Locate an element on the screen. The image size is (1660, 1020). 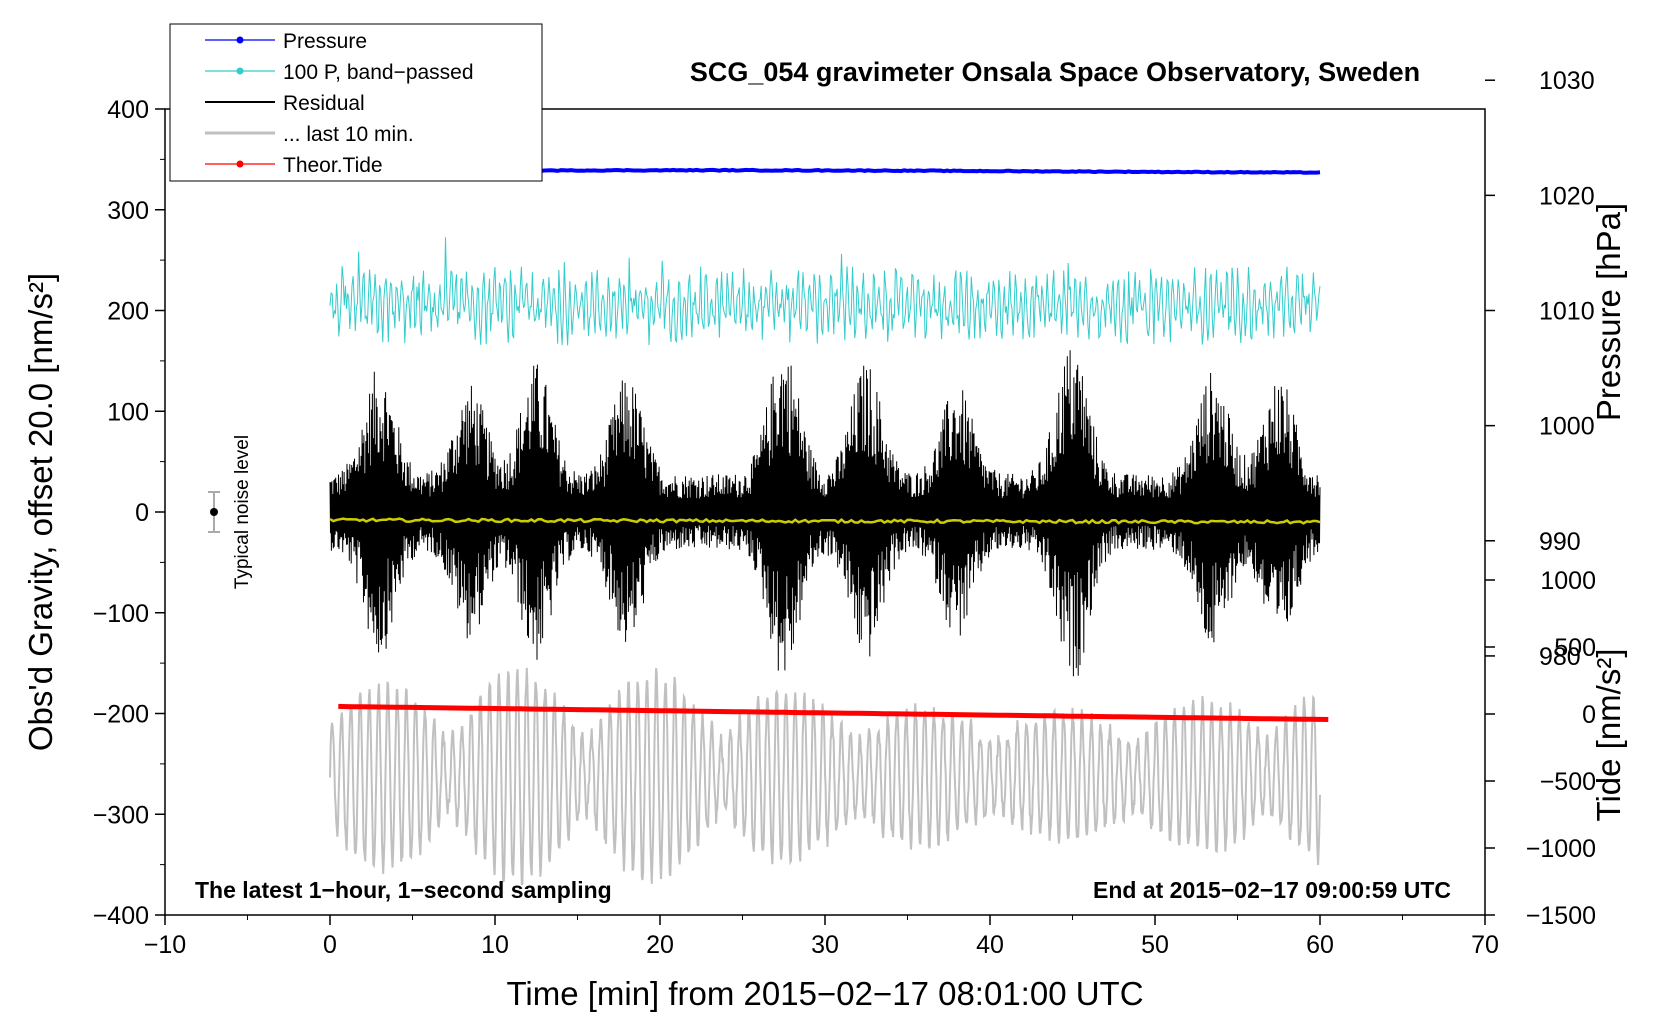
noise-dot is located at coordinates (214, 512).